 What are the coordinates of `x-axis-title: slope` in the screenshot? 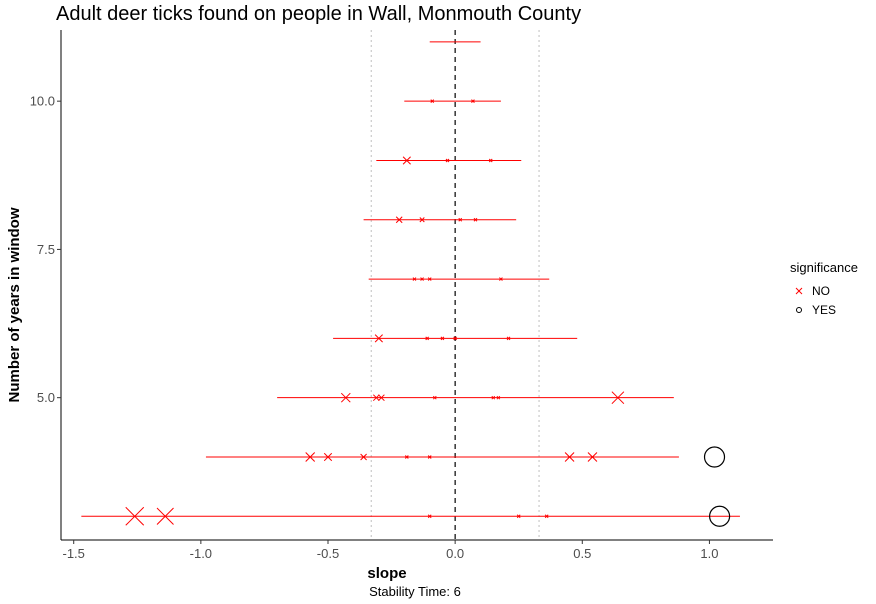 It's located at (386, 573).